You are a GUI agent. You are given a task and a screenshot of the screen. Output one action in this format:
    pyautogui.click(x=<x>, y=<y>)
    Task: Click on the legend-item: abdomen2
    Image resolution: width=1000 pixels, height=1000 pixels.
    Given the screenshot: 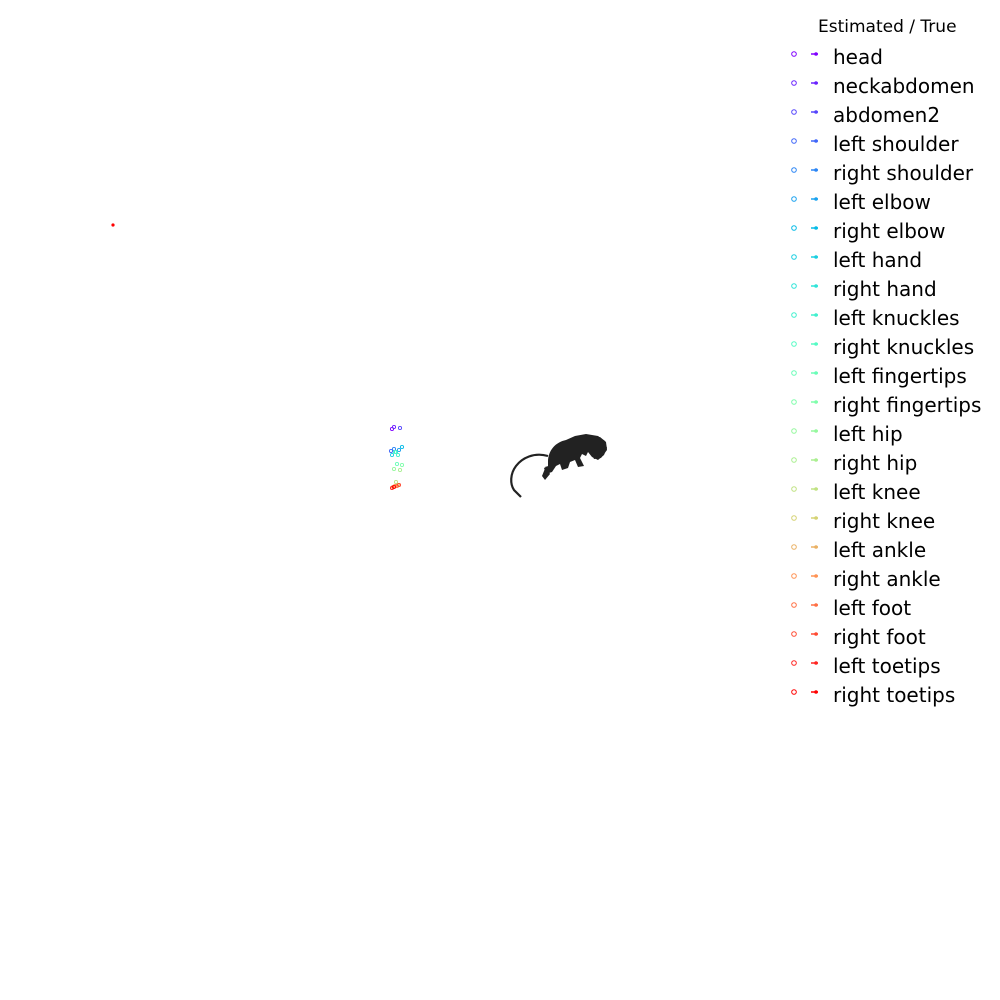 What is the action you would take?
    pyautogui.click(x=887, y=115)
    